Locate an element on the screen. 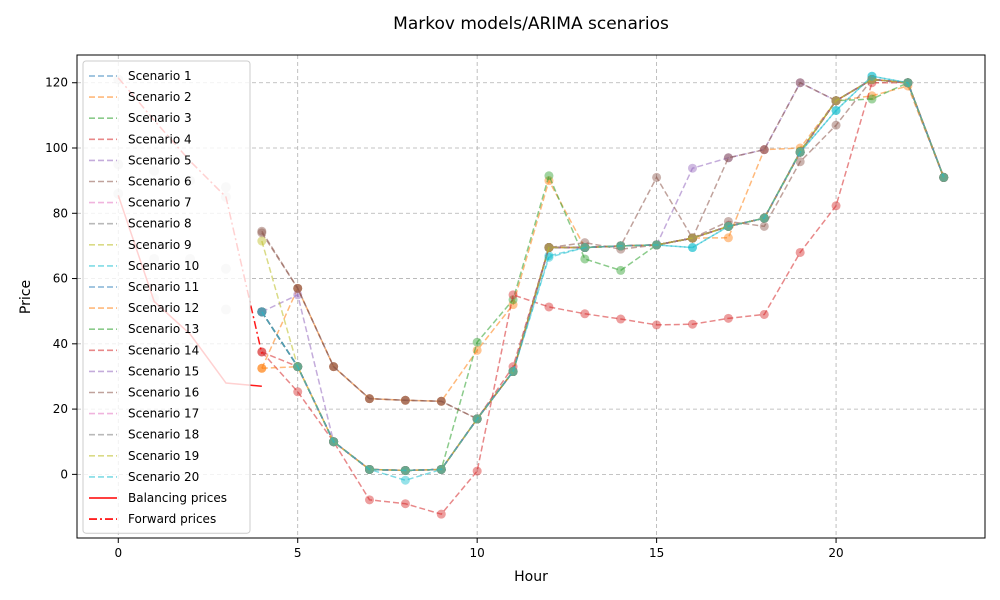 The image size is (1000, 600). y-tick-label: 40 is located at coordinates (60, 344).